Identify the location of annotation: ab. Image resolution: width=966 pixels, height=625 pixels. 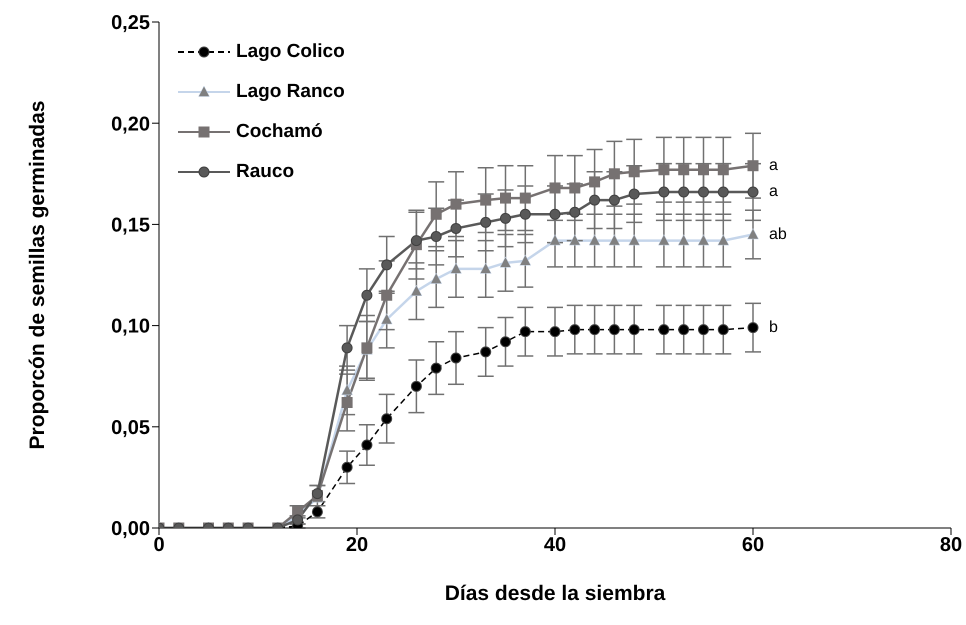
(778, 234).